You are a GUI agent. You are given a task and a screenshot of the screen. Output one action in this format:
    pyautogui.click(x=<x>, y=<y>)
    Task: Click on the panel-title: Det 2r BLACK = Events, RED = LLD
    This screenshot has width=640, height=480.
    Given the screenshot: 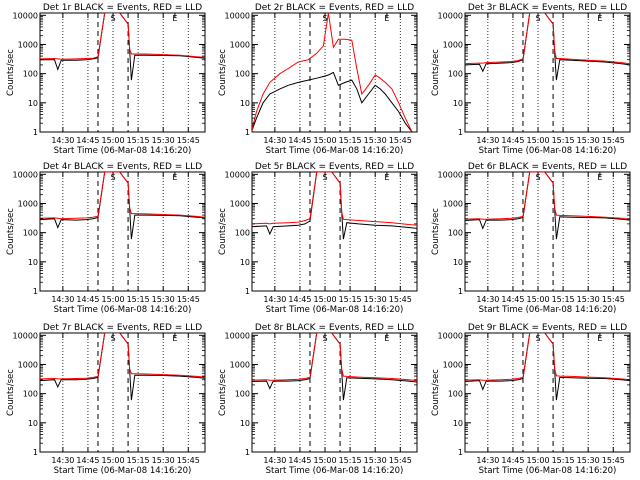 What is the action you would take?
    pyautogui.click(x=334, y=8)
    